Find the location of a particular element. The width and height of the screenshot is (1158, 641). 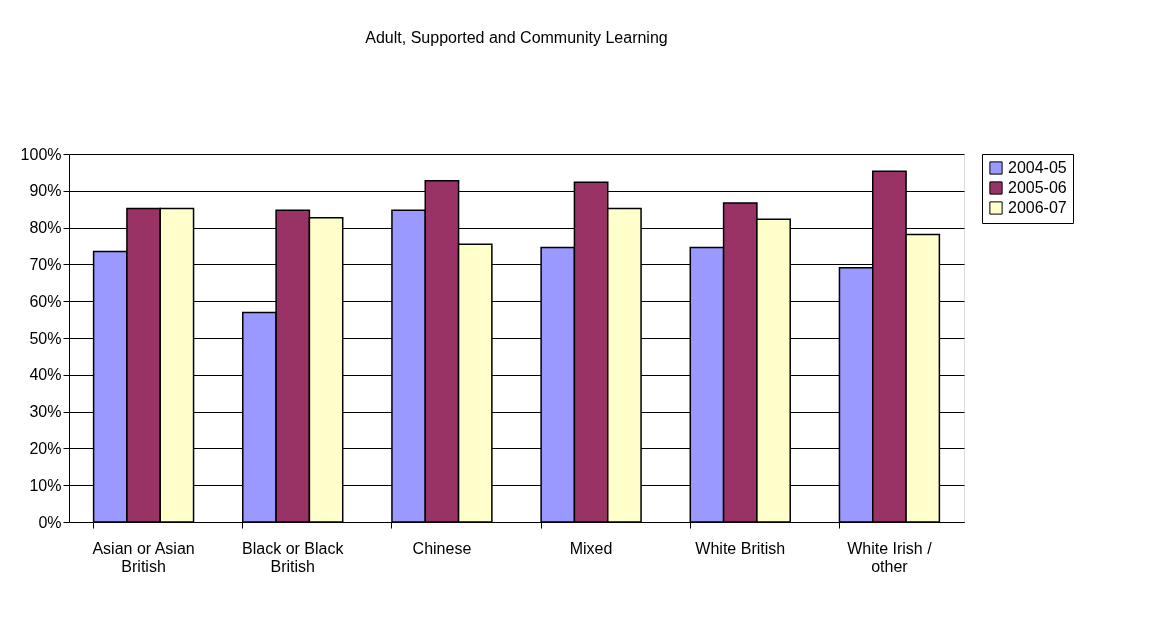

x-tick-label: White Irish / other is located at coordinates (890, 557).